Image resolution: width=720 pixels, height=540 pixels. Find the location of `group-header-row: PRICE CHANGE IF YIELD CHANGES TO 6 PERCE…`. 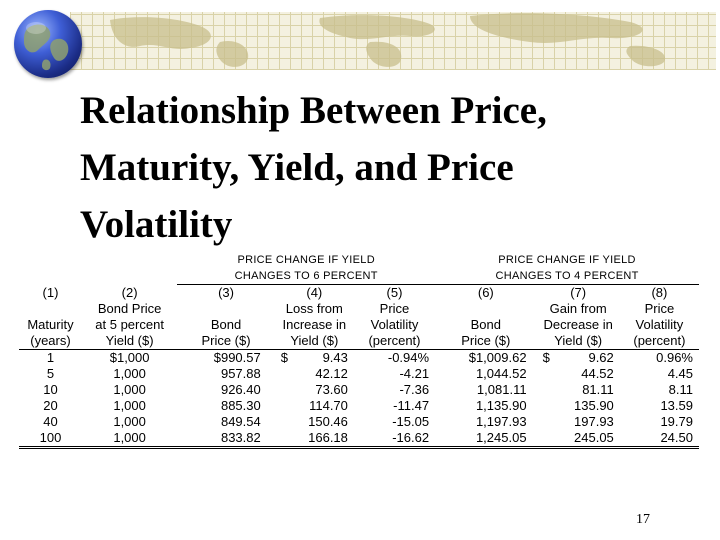

group-header-row: PRICE CHANGE IF YIELD CHANGES TO 6 PERCE… is located at coordinates (359, 268).